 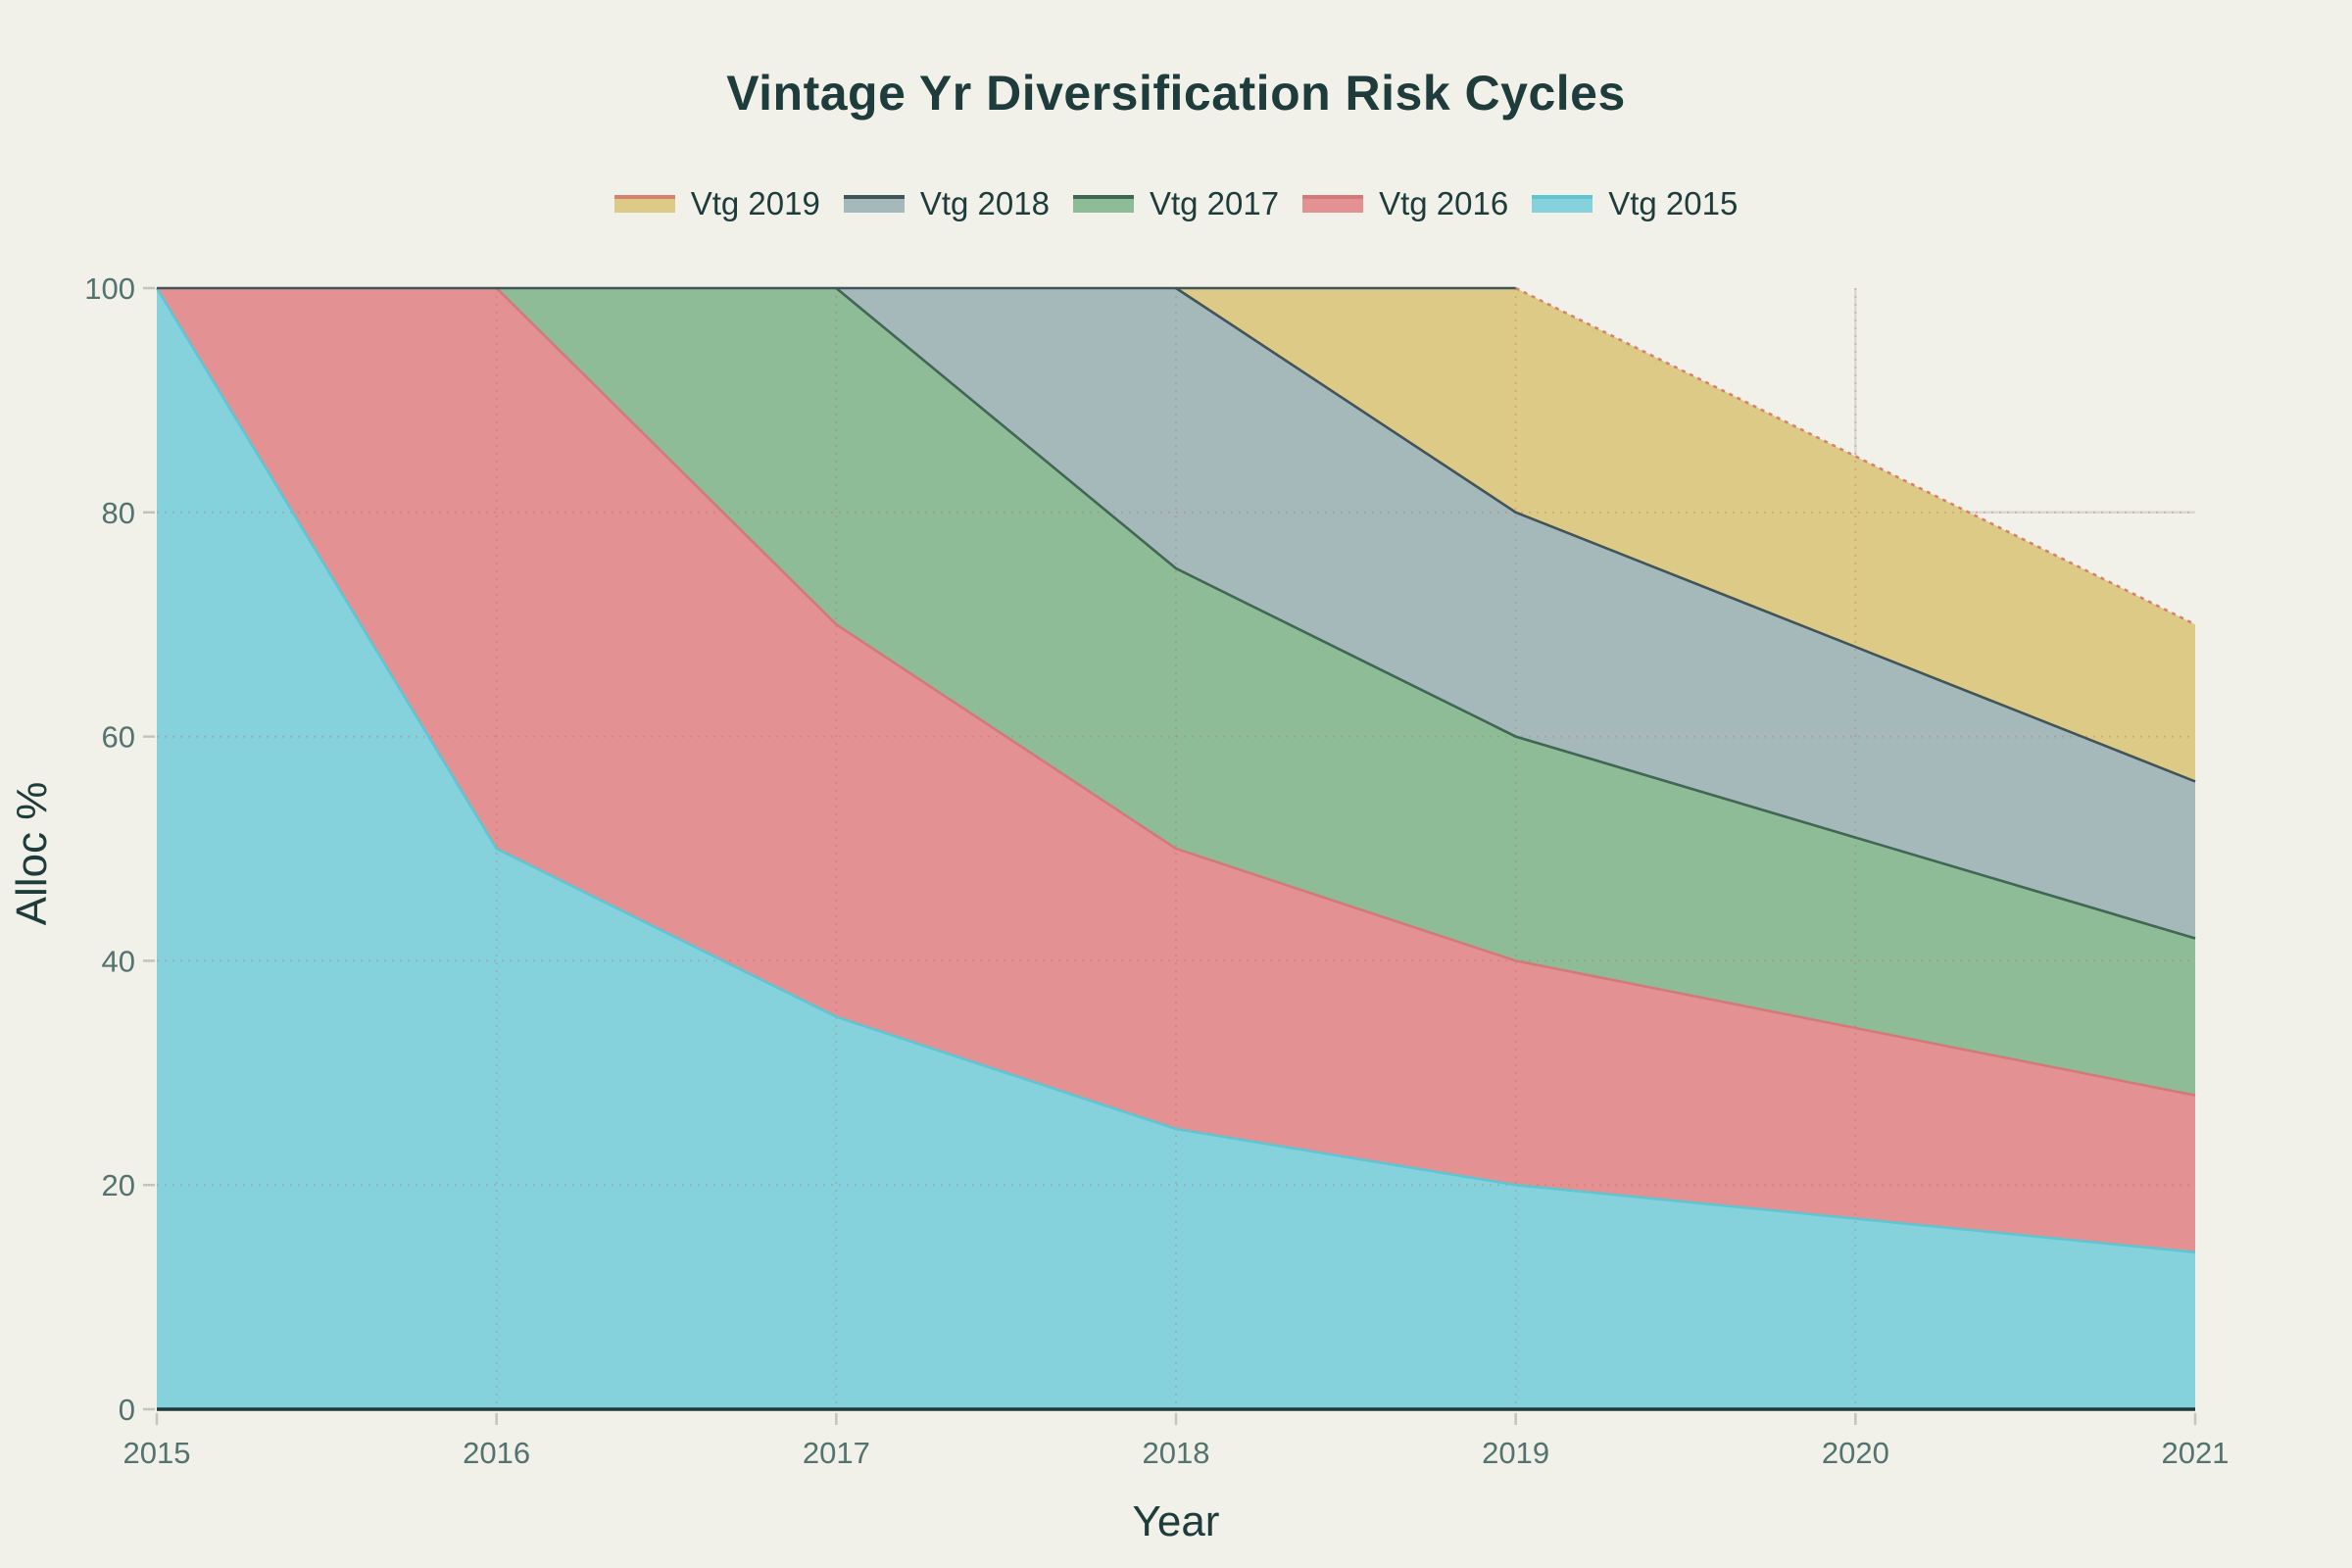 What do you see at coordinates (1103, 204) in the screenshot?
I see `legend-swatch-vtg-2017` at bounding box center [1103, 204].